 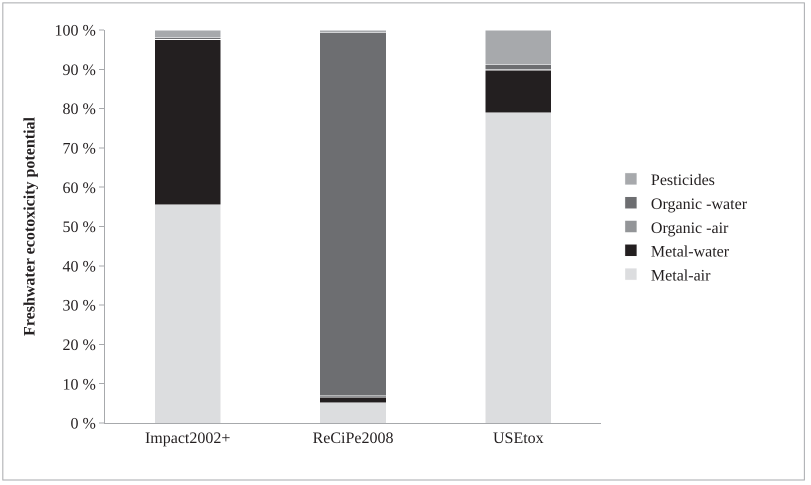 I want to click on legend-label: Organic -water, so click(x=699, y=204).